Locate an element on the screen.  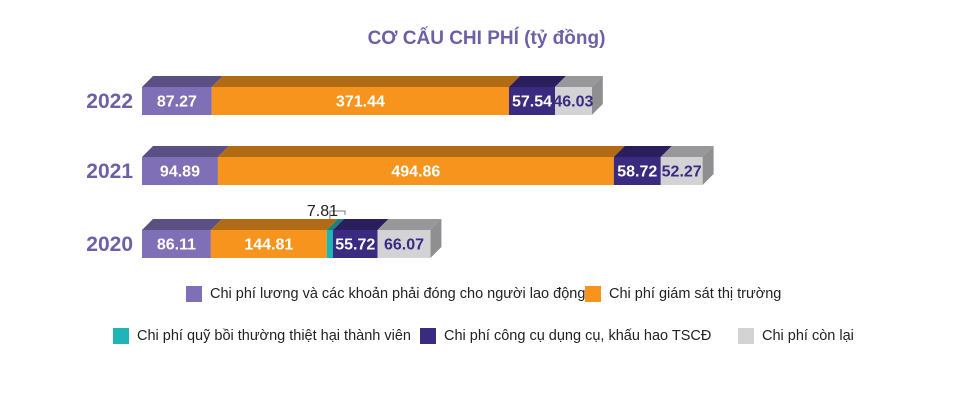
bar-value-label: 87.27 is located at coordinates (177, 102).